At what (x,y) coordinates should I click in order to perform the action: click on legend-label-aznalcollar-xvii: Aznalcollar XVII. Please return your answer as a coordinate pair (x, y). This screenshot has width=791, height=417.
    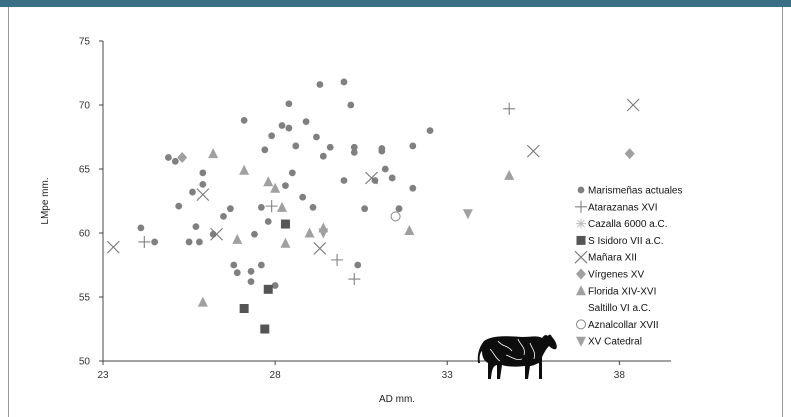
    Looking at the image, I should click on (623, 325).